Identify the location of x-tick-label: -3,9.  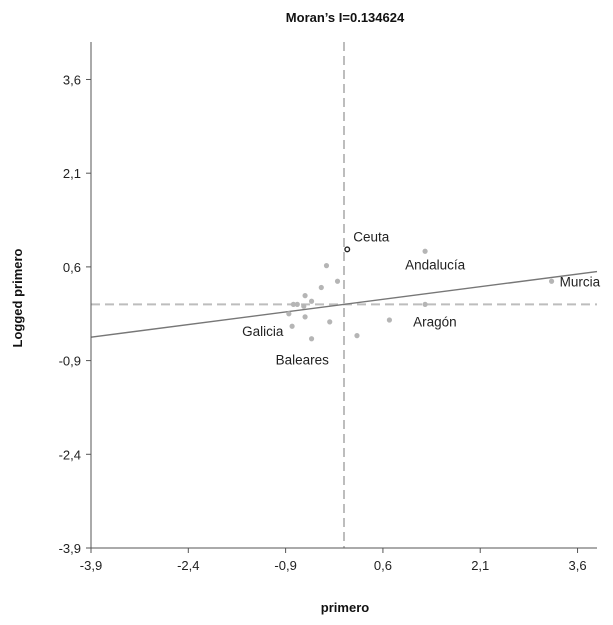
(91, 565).